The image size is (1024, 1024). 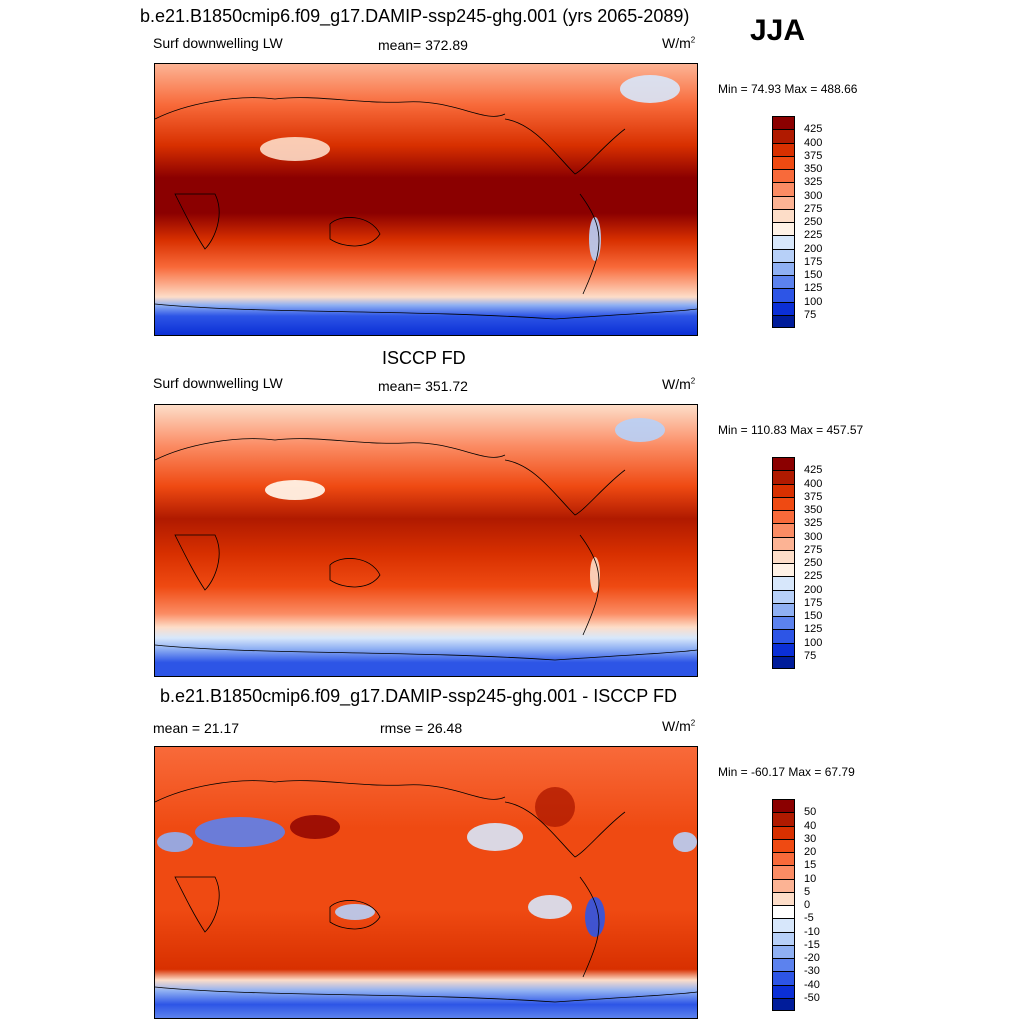 What do you see at coordinates (218, 43) in the screenshot?
I see `panel1-variable-label: Surf downwelling LW` at bounding box center [218, 43].